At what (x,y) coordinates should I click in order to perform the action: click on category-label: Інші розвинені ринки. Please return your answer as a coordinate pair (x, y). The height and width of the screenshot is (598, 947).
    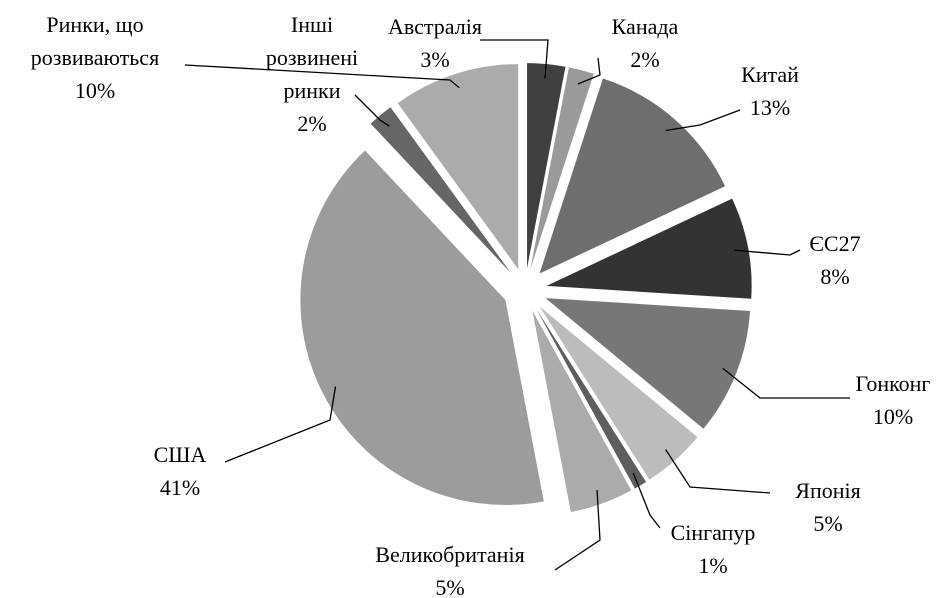
    Looking at the image, I should click on (312, 57).